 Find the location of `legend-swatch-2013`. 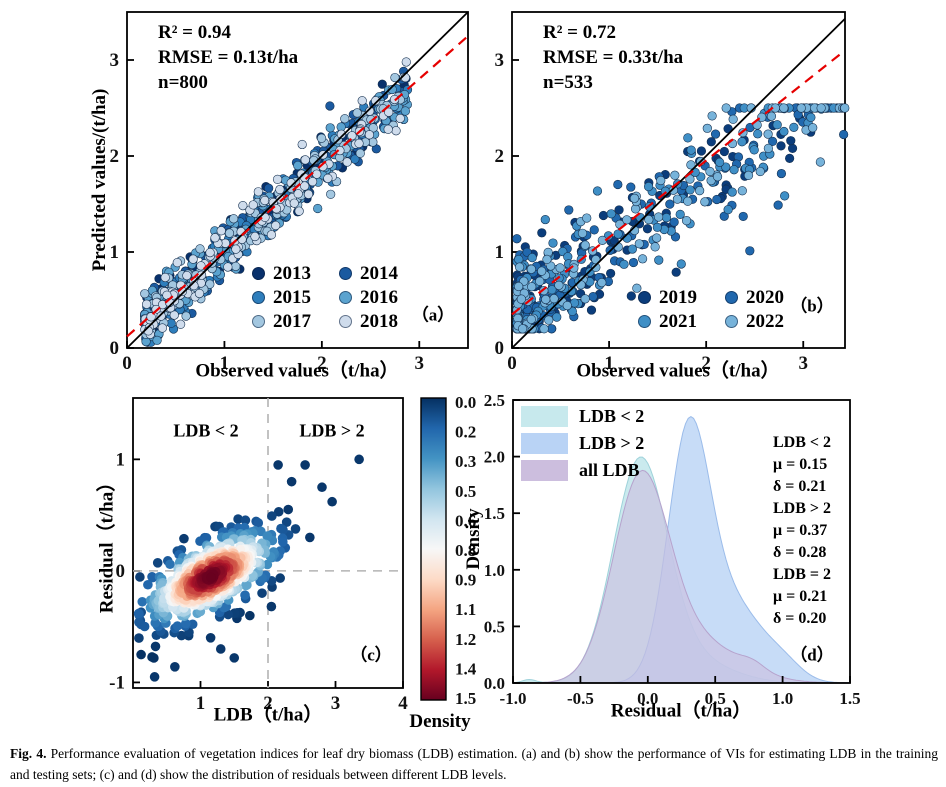

legend-swatch-2013 is located at coordinates (258, 273).